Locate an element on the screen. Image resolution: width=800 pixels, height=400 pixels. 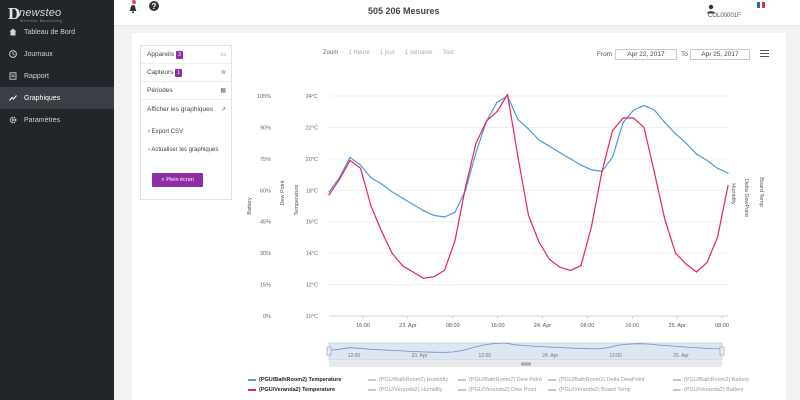
x-tick-label: 25. Apr is located at coordinates (677, 326).